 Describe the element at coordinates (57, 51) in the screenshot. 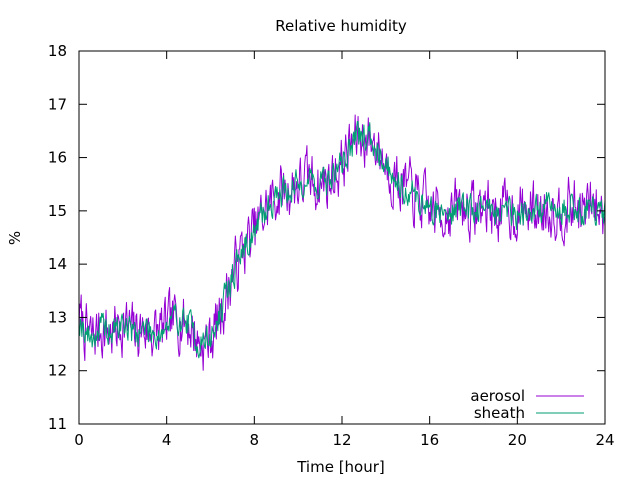

I see `y-tick-label: 18` at that location.